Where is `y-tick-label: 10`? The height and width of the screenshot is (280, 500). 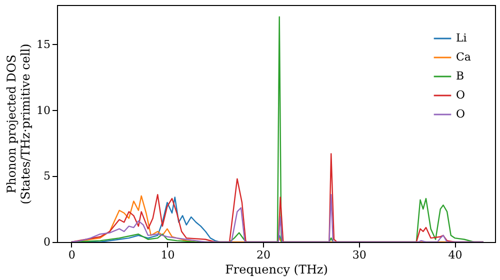
y-tick-label: 10 is located at coordinates (43, 110).